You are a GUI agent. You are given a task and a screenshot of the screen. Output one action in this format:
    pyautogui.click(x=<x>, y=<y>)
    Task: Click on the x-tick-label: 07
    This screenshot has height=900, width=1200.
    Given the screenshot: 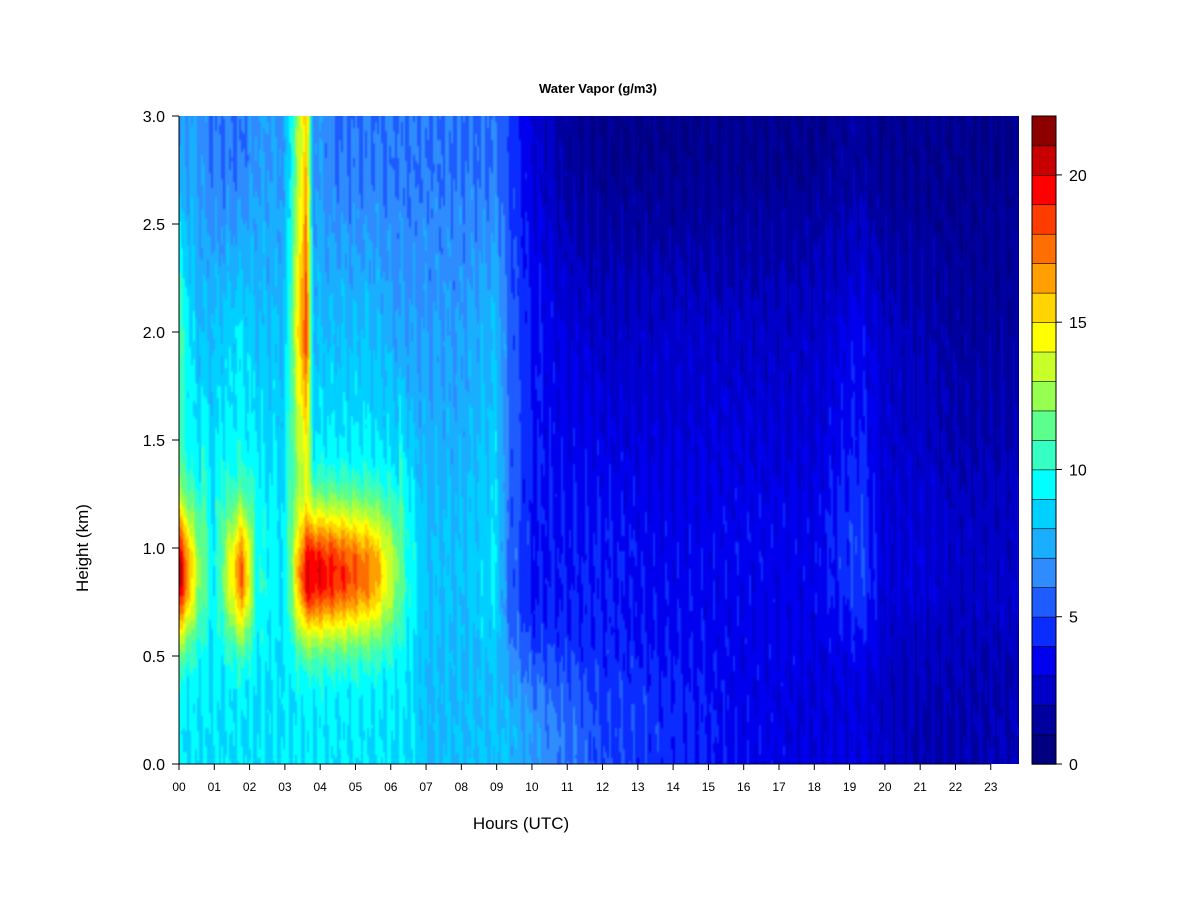 What is the action you would take?
    pyautogui.click(x=426, y=787)
    